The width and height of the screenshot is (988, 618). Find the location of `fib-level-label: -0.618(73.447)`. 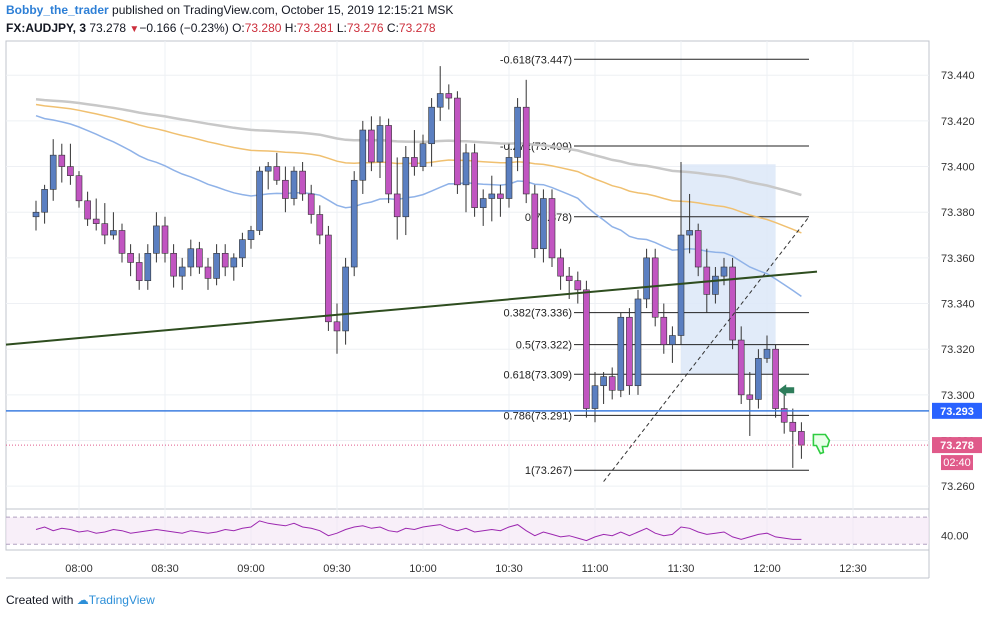

fib-level-label: -0.618(73.447) is located at coordinates (536, 60).